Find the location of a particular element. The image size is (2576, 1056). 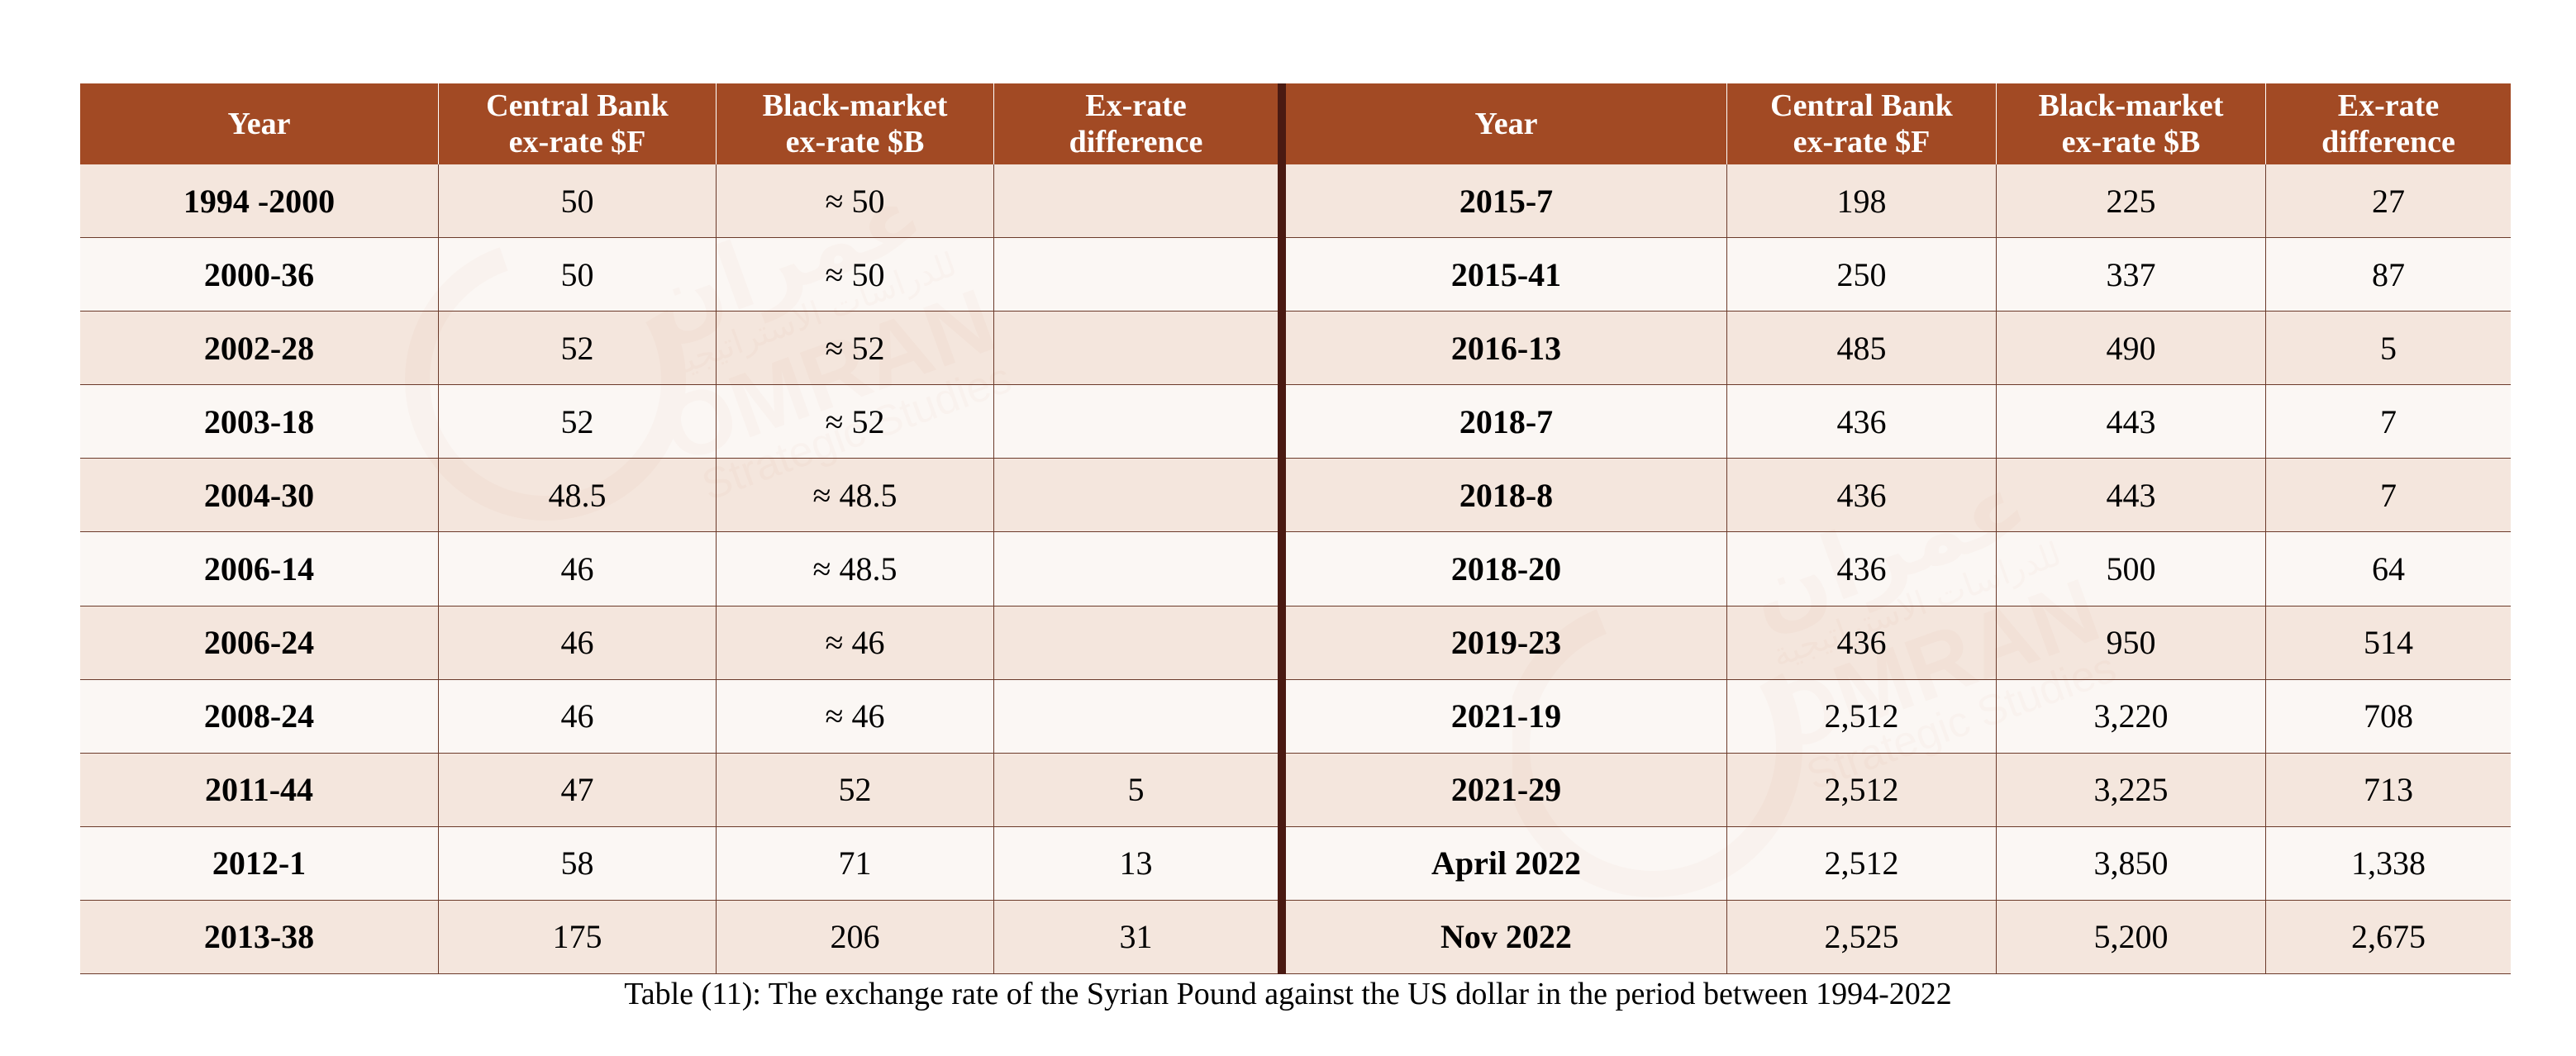

table-cell-year: 2004-30 is located at coordinates (259, 496).